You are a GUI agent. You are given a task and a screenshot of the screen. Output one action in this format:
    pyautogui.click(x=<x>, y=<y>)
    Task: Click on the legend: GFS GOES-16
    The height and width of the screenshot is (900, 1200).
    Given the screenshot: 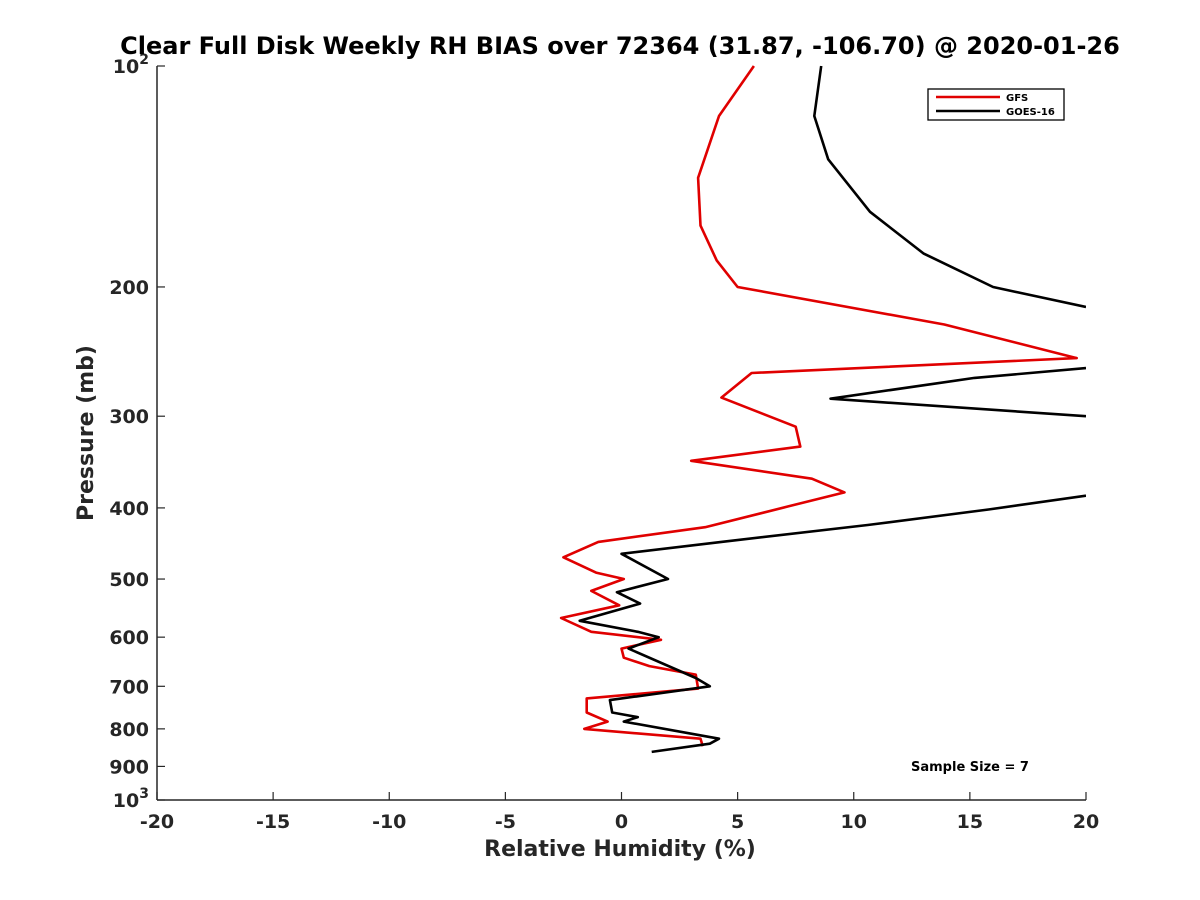 What is the action you would take?
    pyautogui.click(x=996, y=104)
    